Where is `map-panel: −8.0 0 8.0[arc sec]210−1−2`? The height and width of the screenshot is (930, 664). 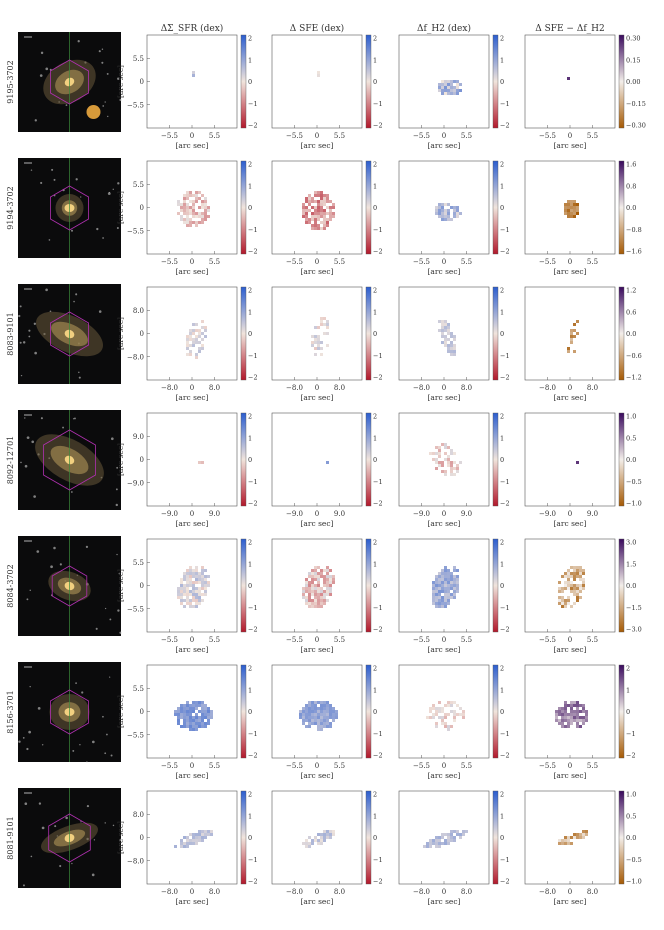 map-panel: −8.0 0 8.0[arc sec]210−1−2 is located at coordinates (327, 344).